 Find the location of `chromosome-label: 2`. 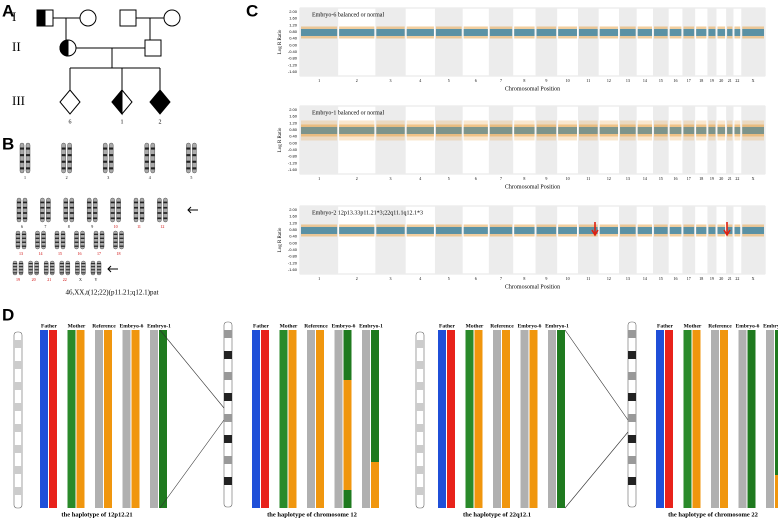

chromosome-label: 2 is located at coordinates (357, 278).